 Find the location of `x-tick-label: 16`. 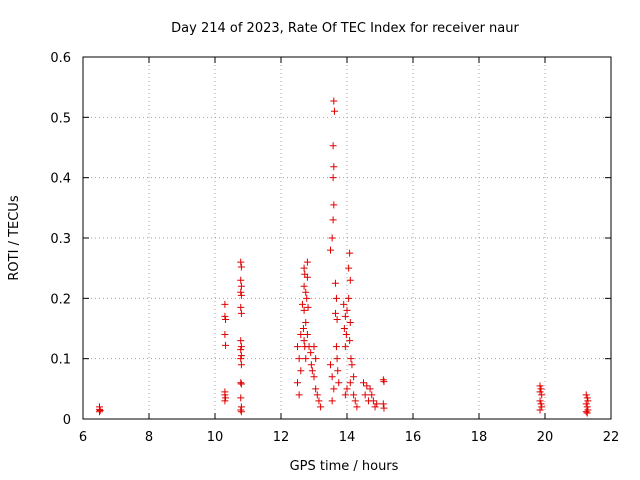

x-tick-label: 16 is located at coordinates (413, 437).